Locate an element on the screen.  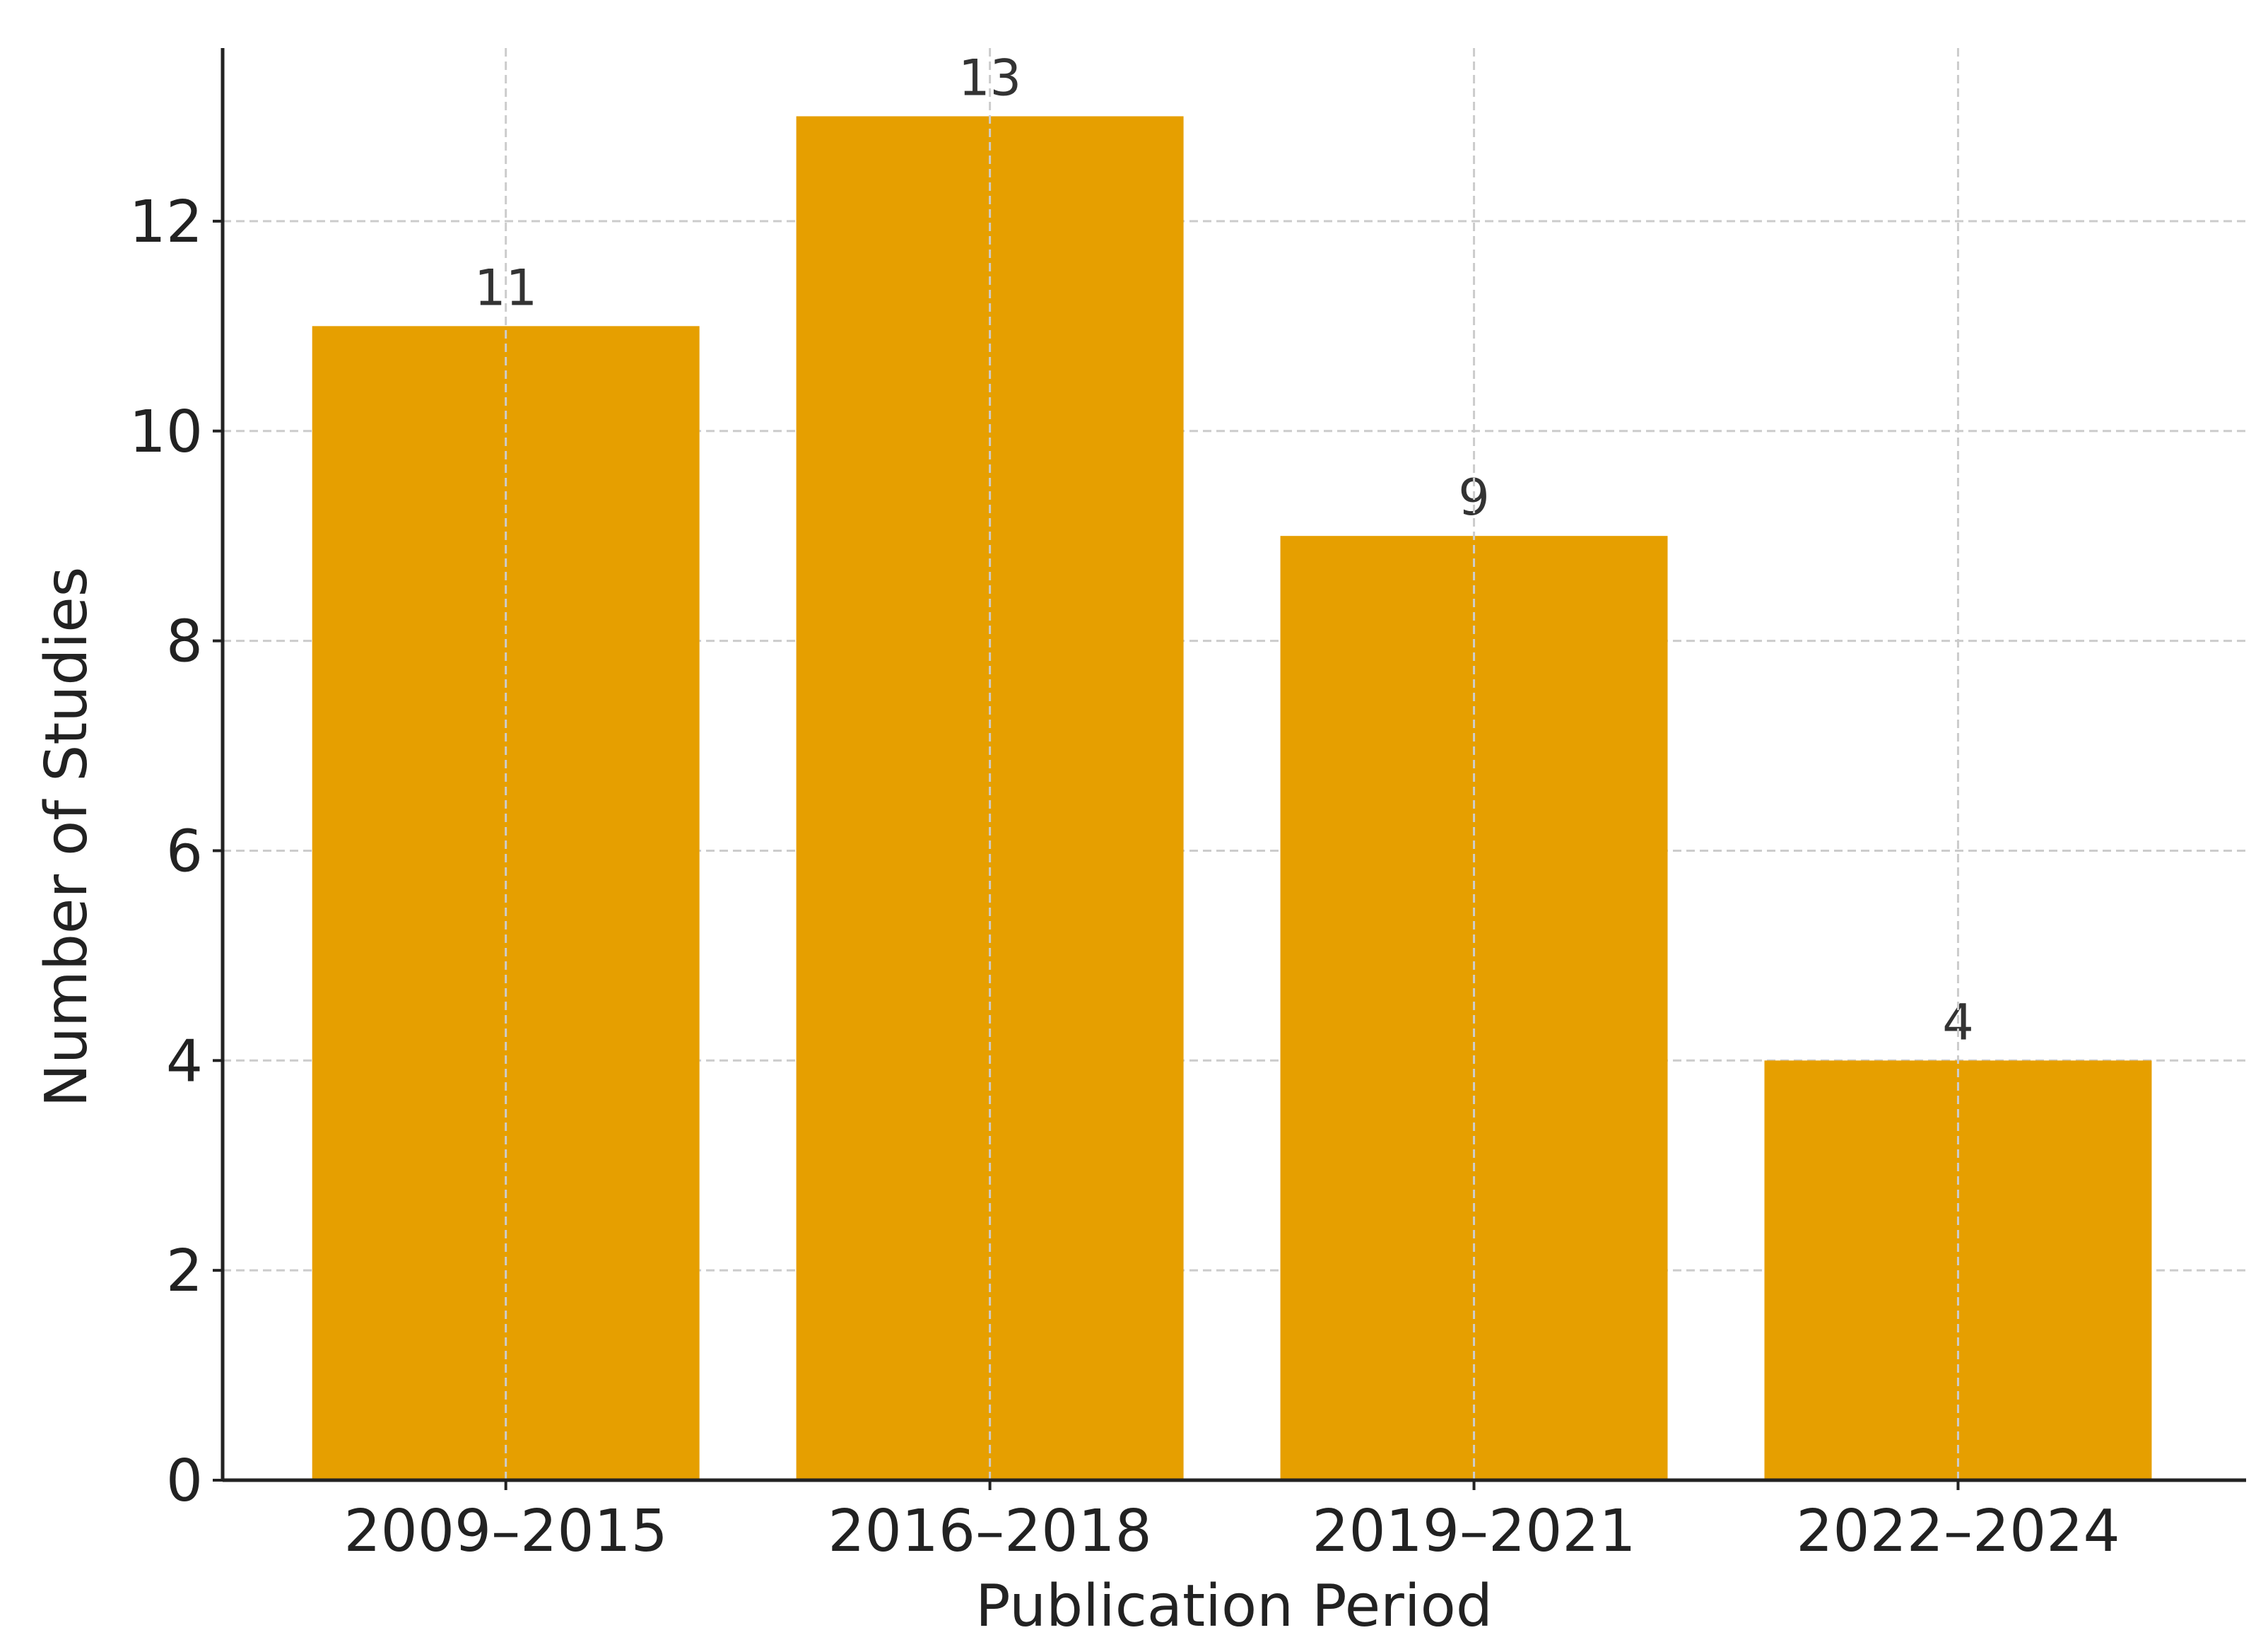
y-tick-label: 10 is located at coordinates (166, 432).